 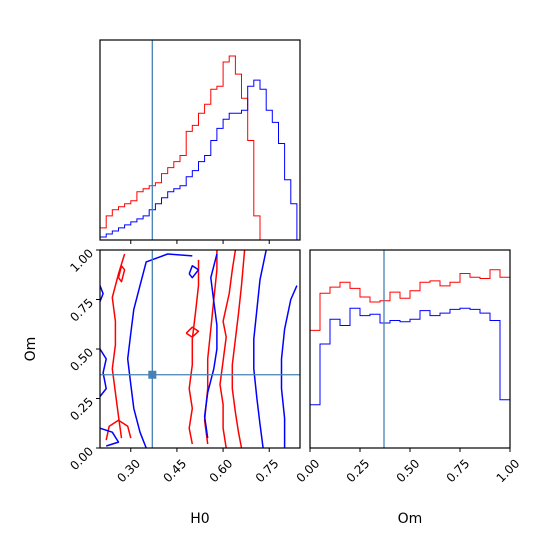 I want to click on om-xtick-label-1: 0.25, so click(x=358, y=470).